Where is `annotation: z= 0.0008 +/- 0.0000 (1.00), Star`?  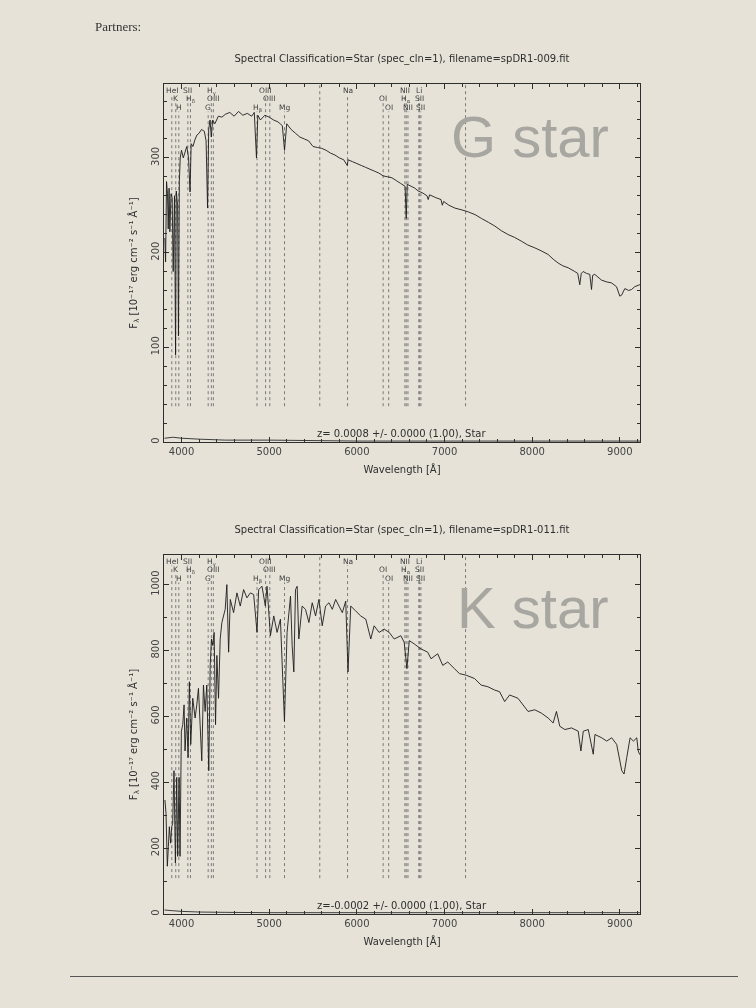 annotation: z= 0.0008 +/- 0.0000 (1.00), Star is located at coordinates (402, 433).